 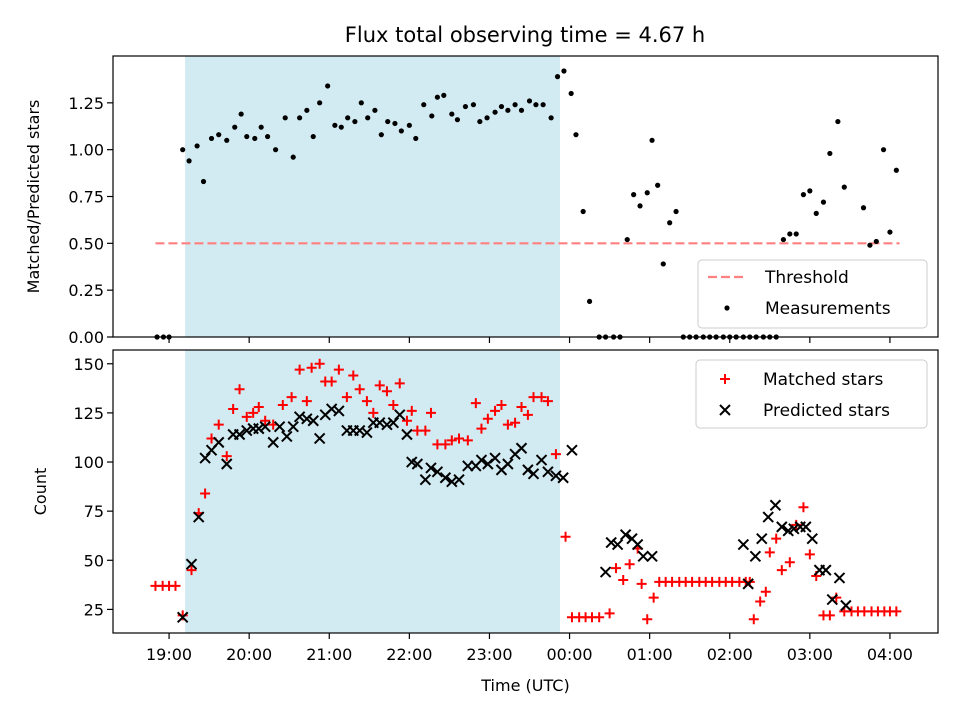 I want to click on top-y-tick-label: 1.00, so click(x=86, y=150).